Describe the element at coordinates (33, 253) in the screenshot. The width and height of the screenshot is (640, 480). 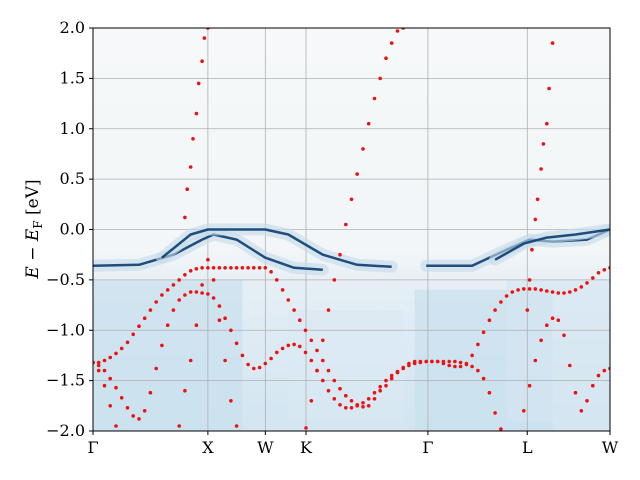
I see `y-axis-label-main: E − E` at that location.